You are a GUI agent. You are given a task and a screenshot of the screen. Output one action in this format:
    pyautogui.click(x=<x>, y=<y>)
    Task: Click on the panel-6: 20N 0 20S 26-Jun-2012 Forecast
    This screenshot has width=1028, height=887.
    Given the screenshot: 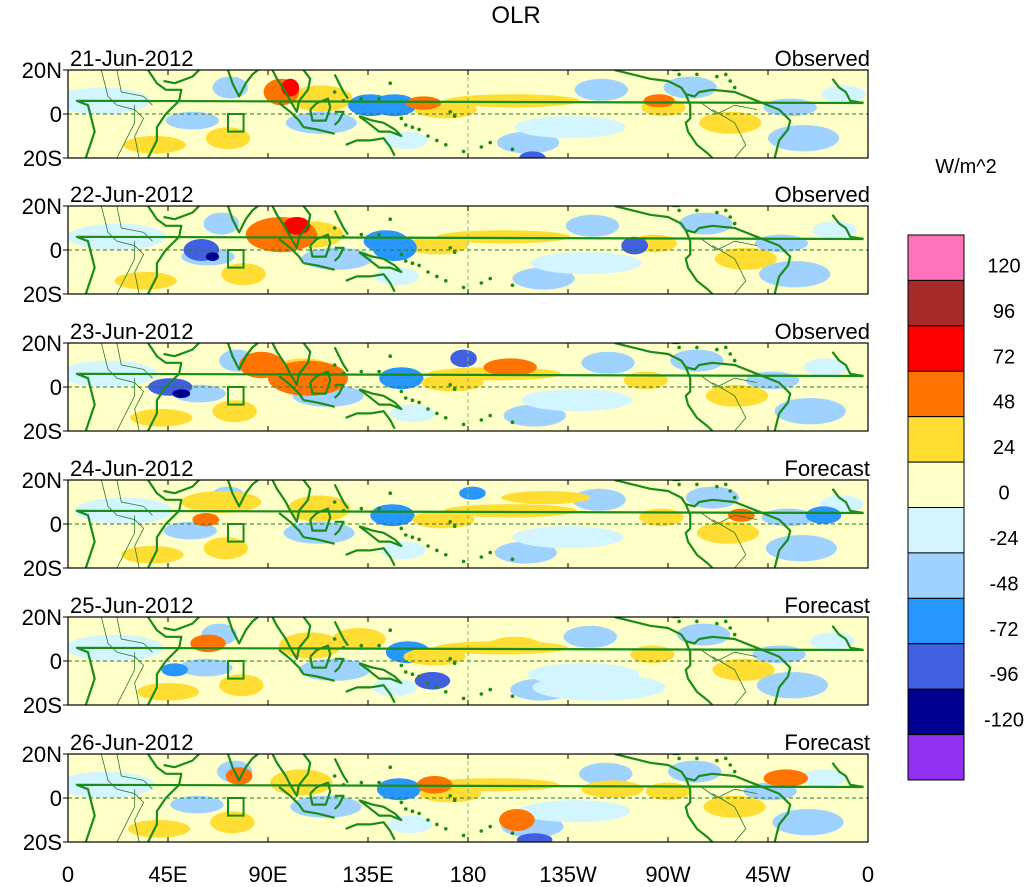 What is the action you would take?
    pyautogui.click(x=446, y=792)
    